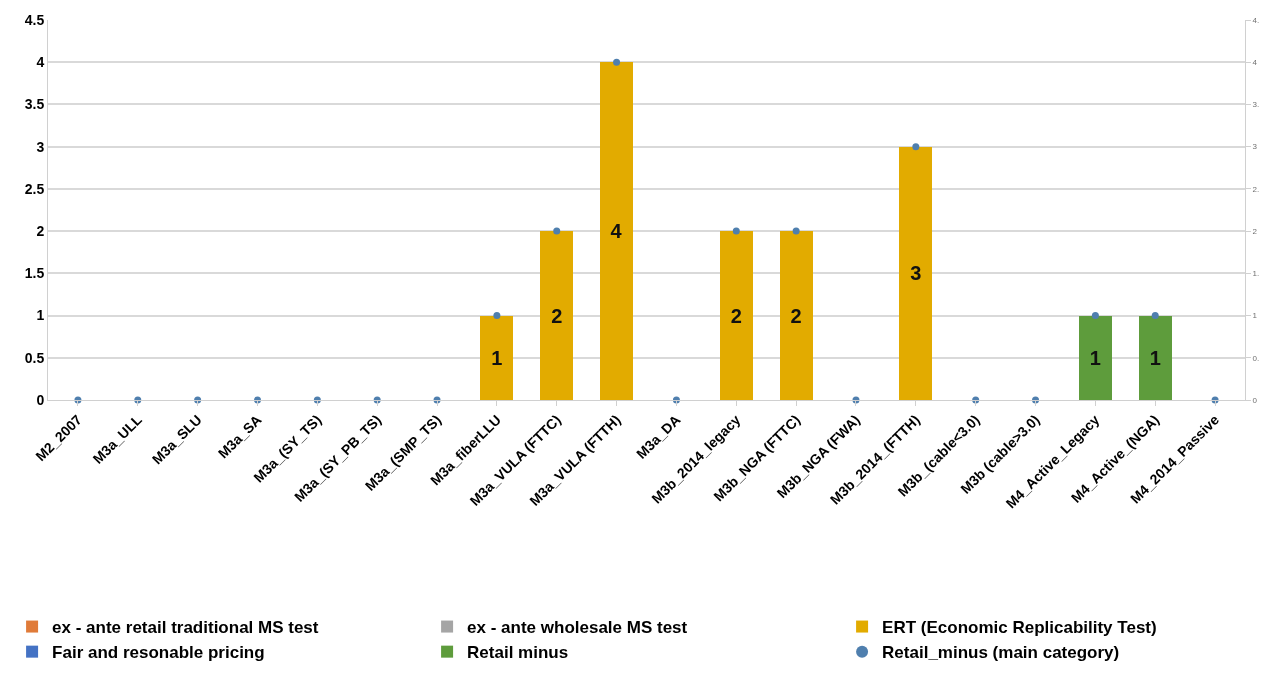  Describe the element at coordinates (34, 19) in the screenshot. I see `y-tick-label: 4.5` at that location.